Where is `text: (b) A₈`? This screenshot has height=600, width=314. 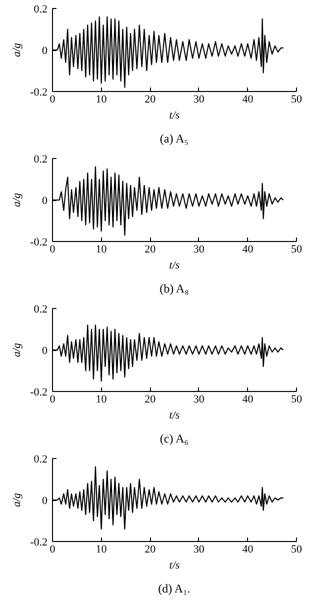
text: (b) A₈ is located at coordinates (174, 289).